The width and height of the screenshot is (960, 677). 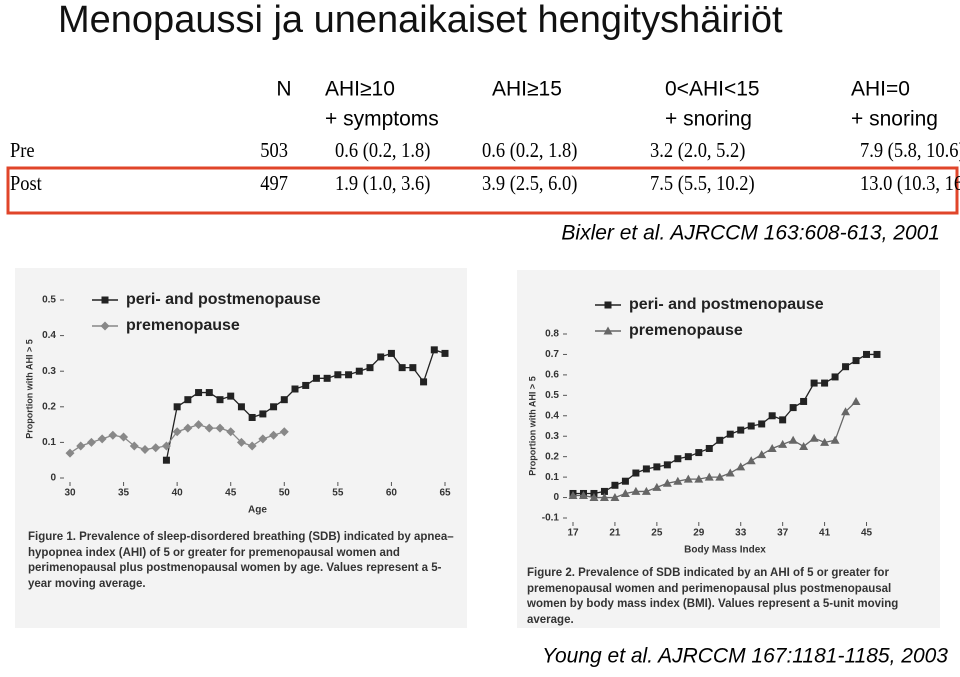 I want to click on x-tick-label: 21, so click(x=615, y=533).